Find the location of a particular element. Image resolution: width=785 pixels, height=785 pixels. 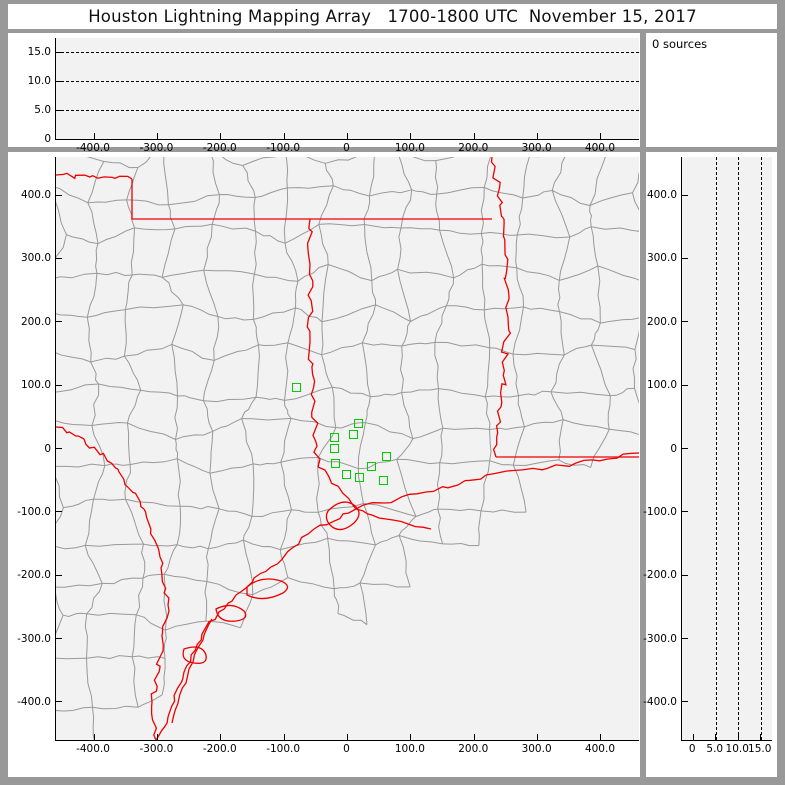

y-tick-label: -400.0 is located at coordinates (660, 701).